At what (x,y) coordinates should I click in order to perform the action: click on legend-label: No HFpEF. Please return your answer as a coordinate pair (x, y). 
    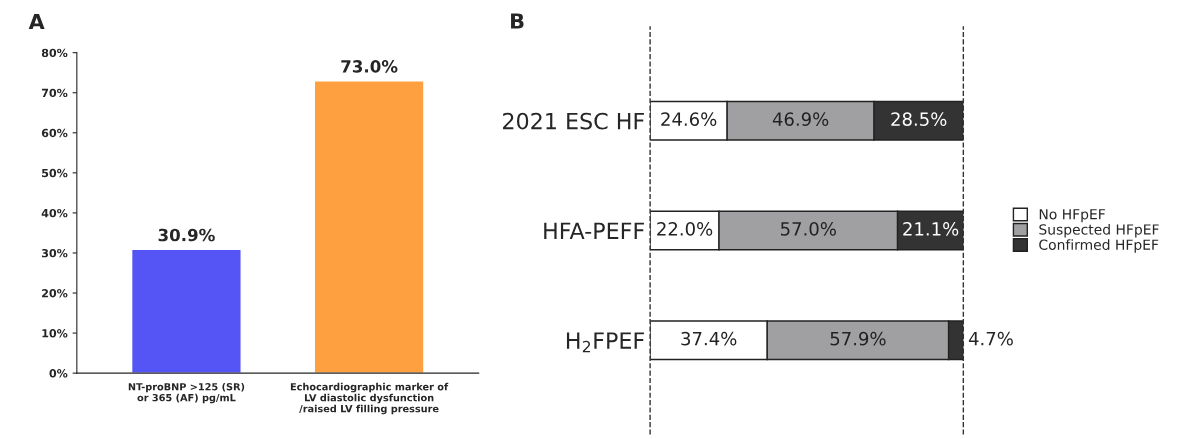
    Looking at the image, I should click on (1072, 216).